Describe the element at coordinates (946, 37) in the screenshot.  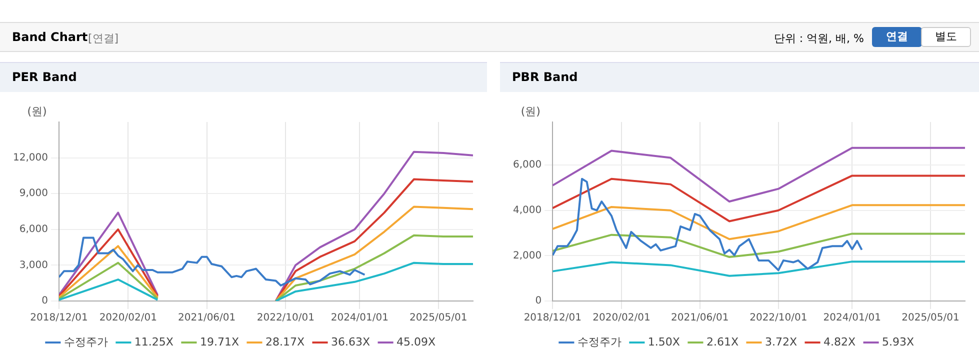
I see `text: 별도` at that location.